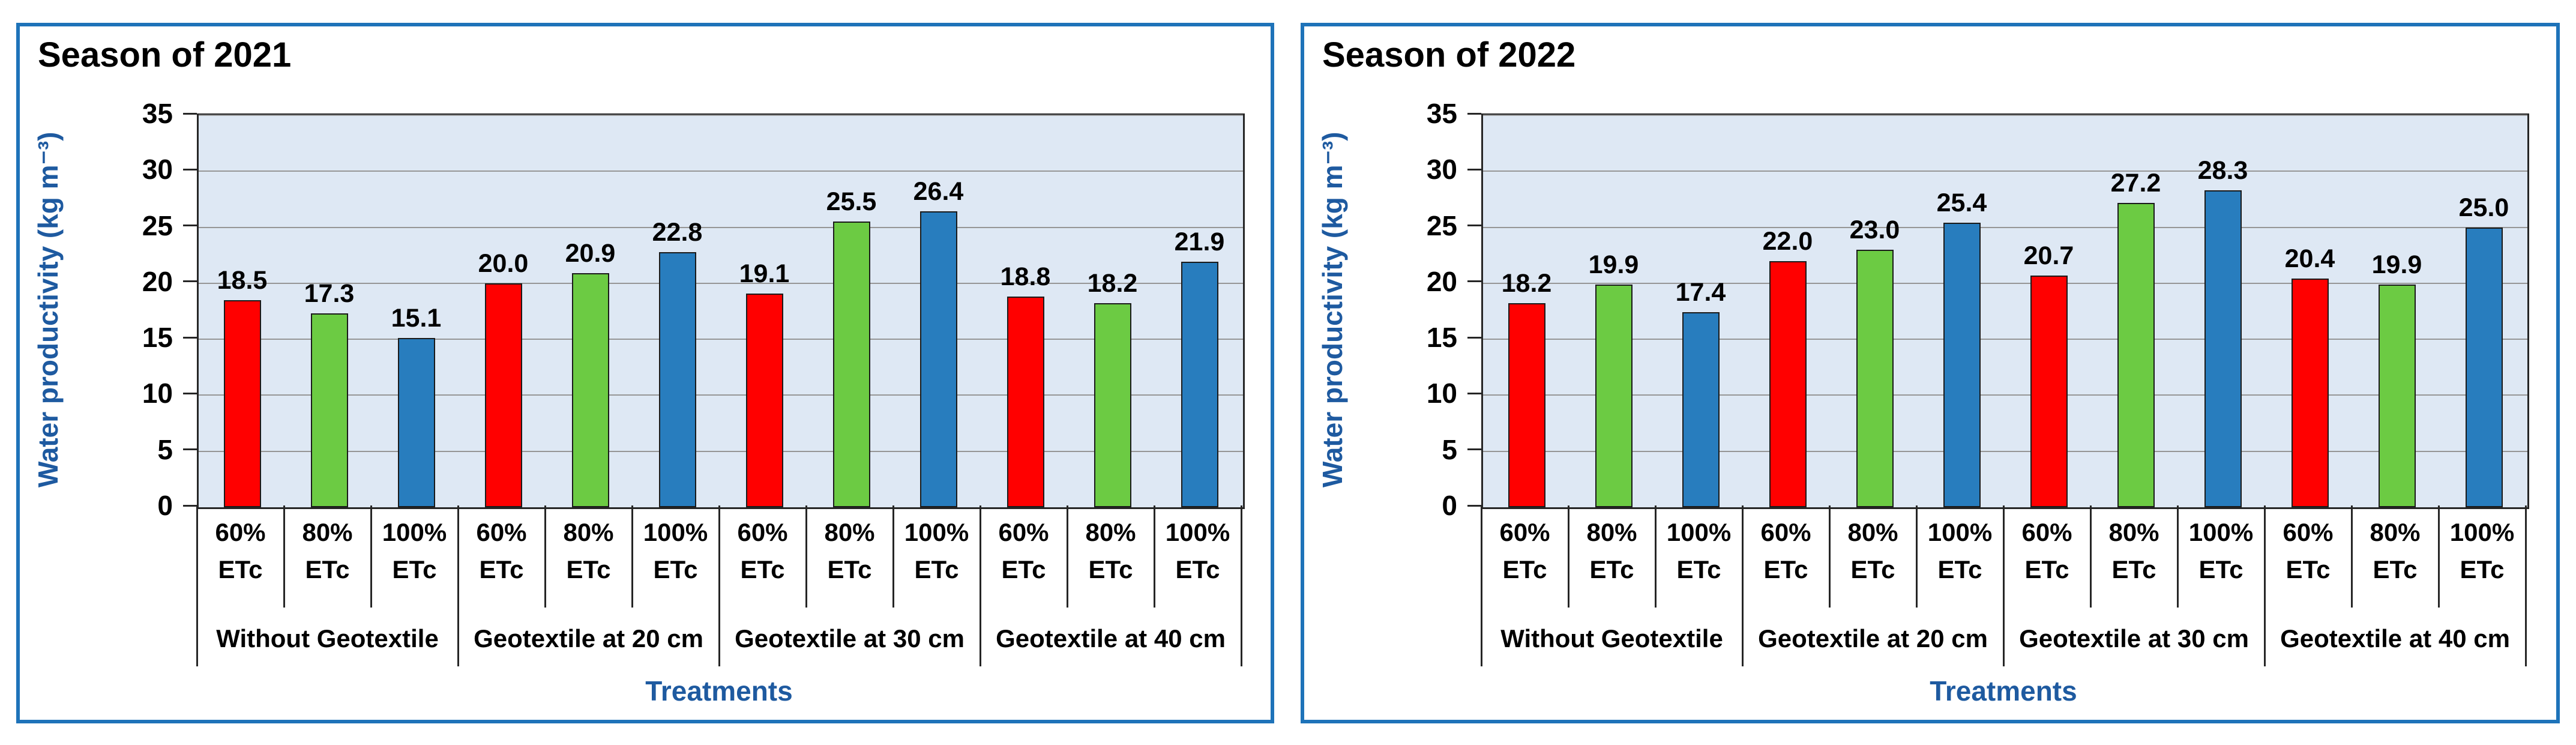 The image size is (2576, 745). I want to click on bar-value-label: 20.4, so click(2309, 258).